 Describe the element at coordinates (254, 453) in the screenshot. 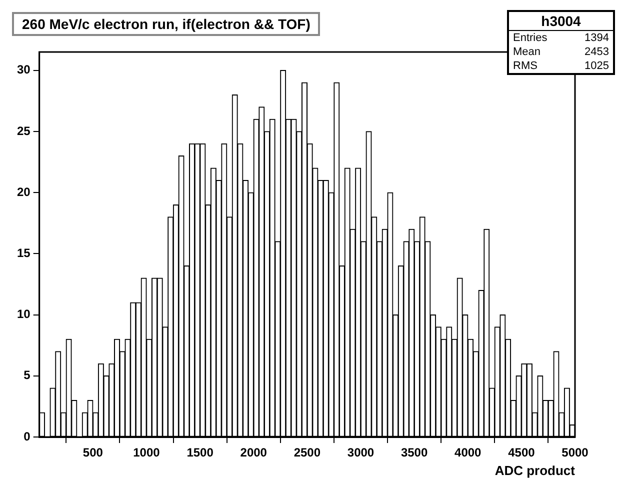

I see `x-tick-label: 2000` at that location.